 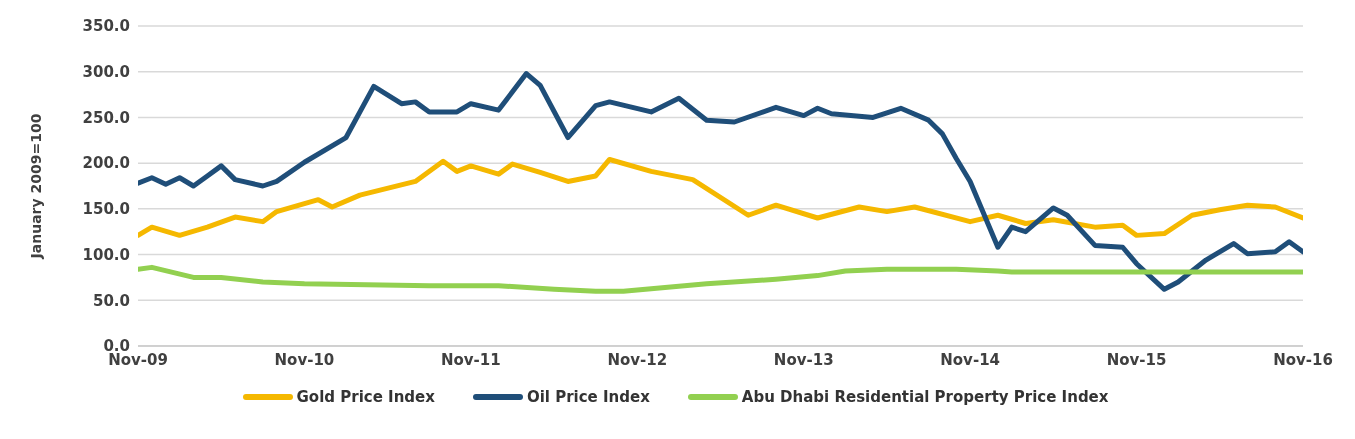 I want to click on legend-label: Oil Price Index, so click(x=588, y=397).